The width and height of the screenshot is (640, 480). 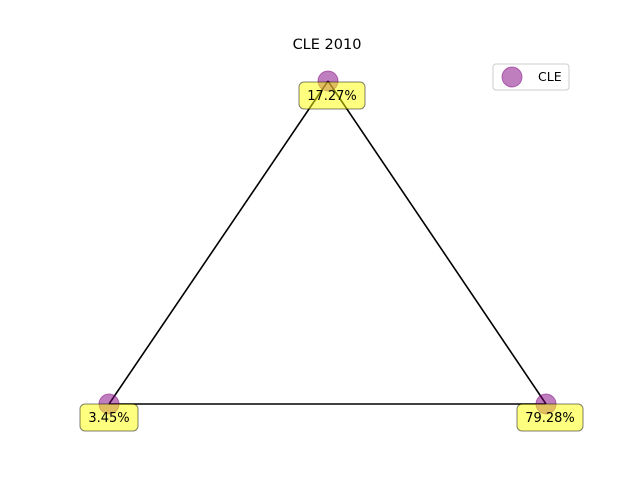 I want to click on vertex-label-top-text: 17.27%, so click(x=332, y=96).